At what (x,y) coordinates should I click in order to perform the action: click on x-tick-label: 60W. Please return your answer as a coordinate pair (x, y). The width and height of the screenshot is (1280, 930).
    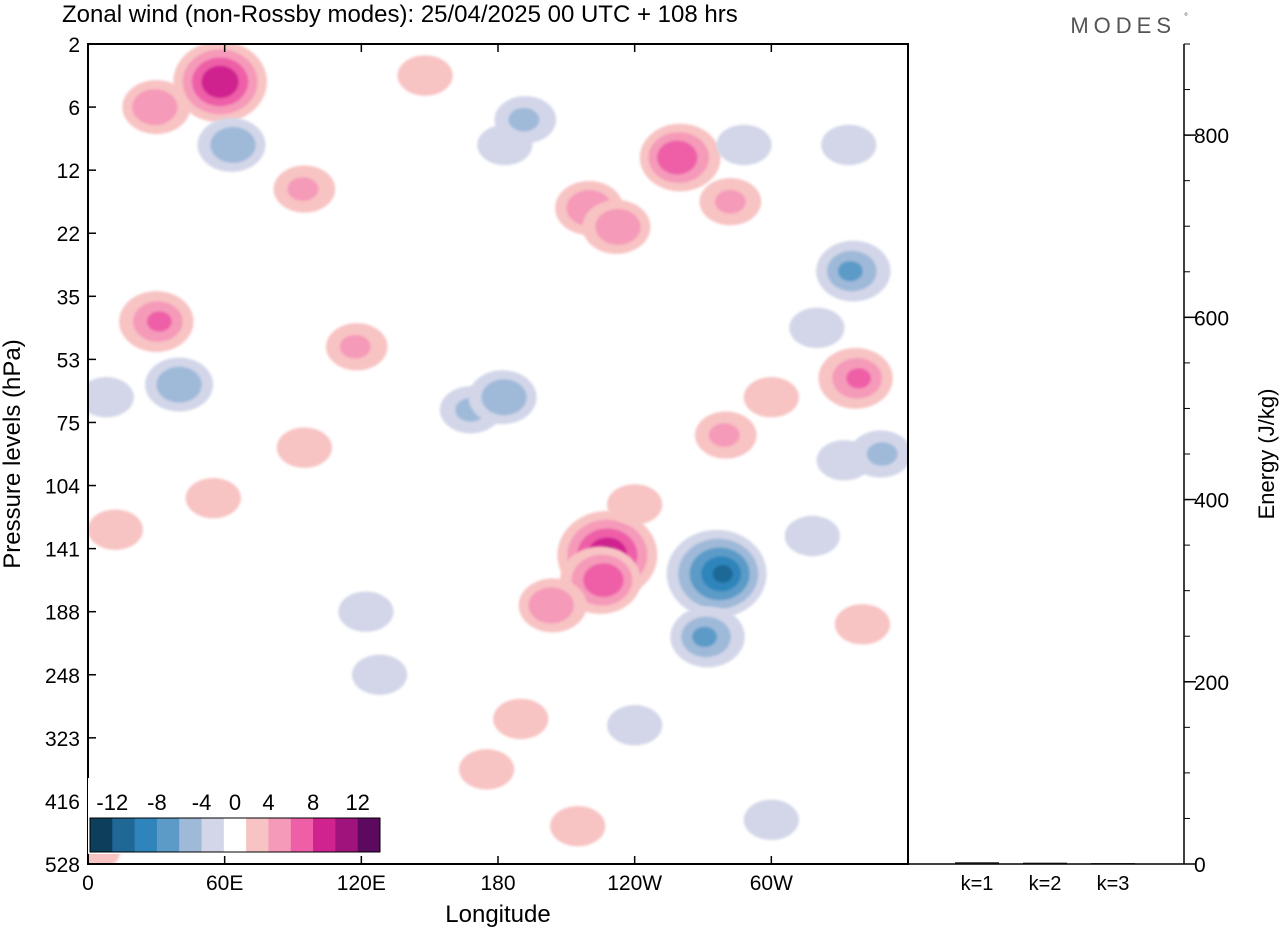
    Looking at the image, I should click on (771, 883).